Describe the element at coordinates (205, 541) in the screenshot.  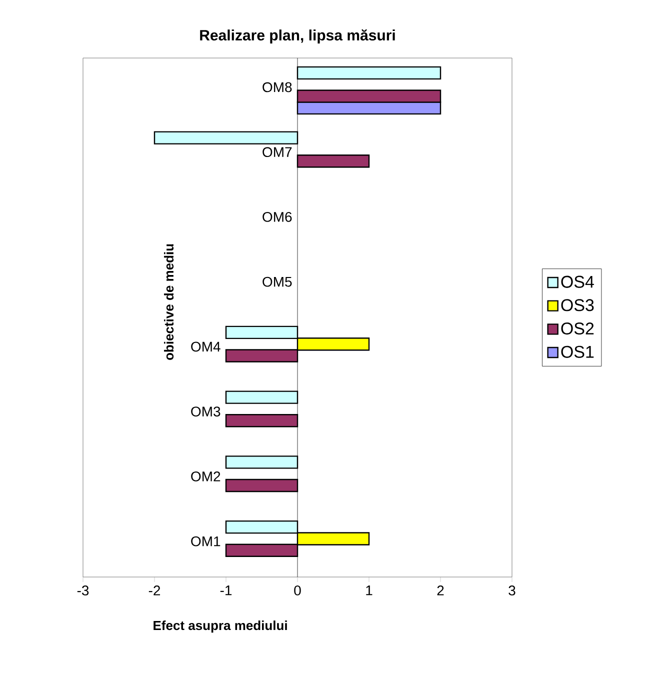
I see `y-tick-label: OM1` at that location.